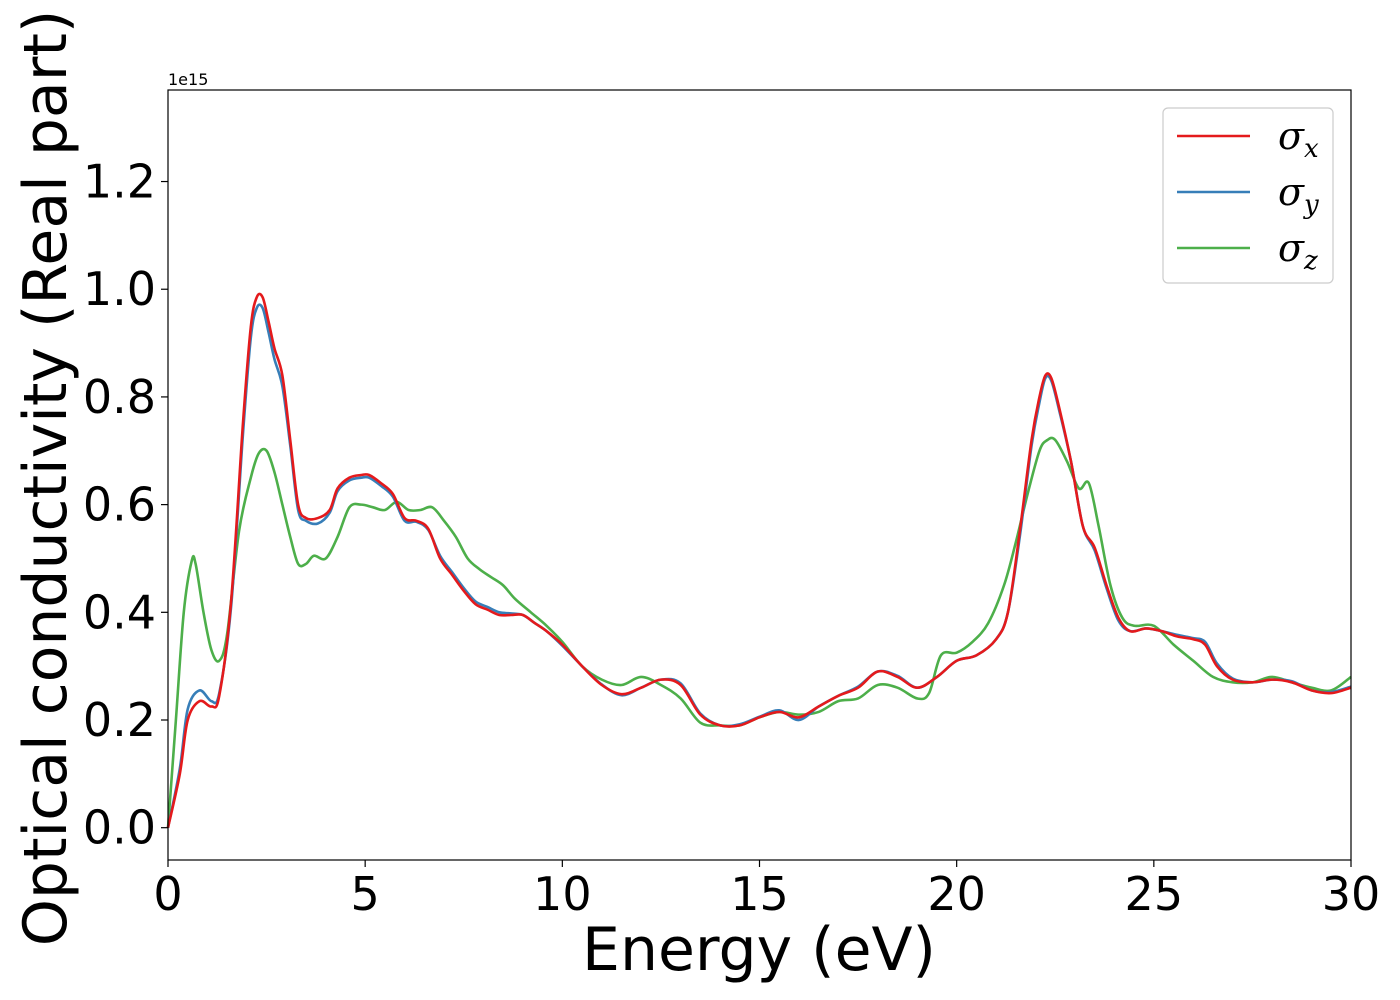  Describe the element at coordinates (1298, 139) in the screenshot. I see `legend-label-x: σx` at that location.